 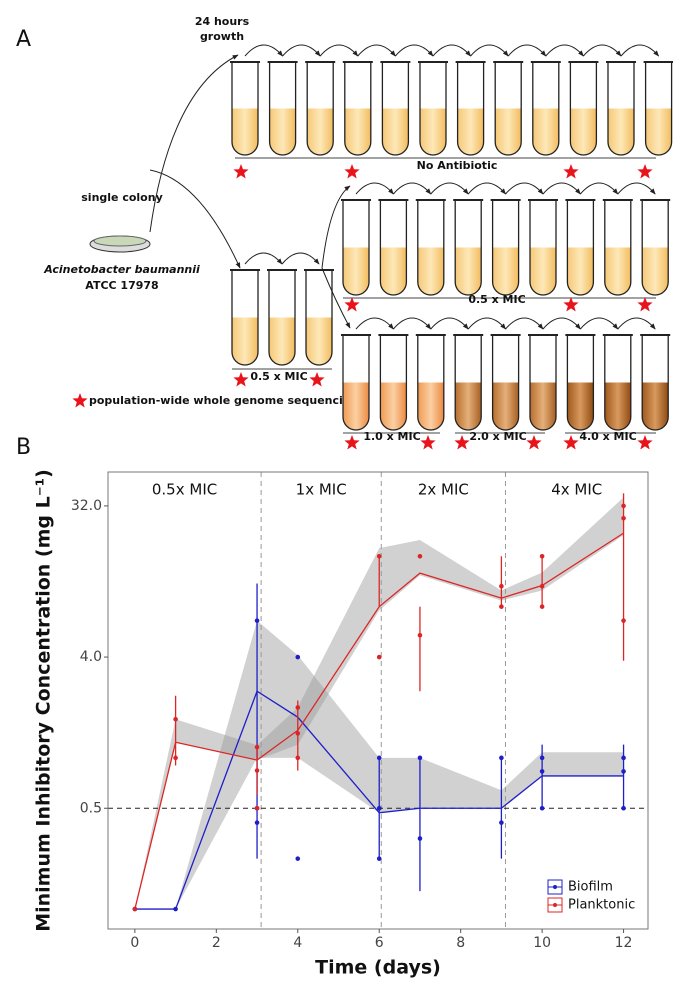 I want to click on species: Acinetobacter baumannii, so click(x=121, y=269).